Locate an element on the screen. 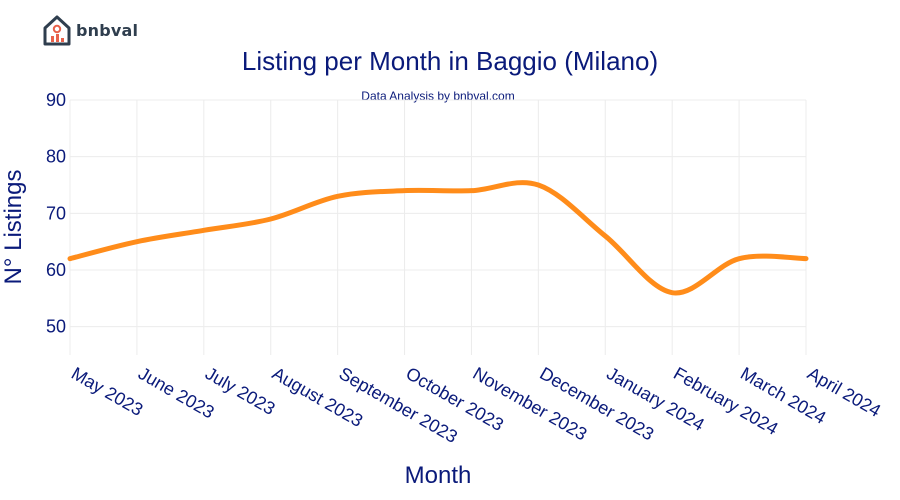 This screenshot has height=500, width=900. chart-title: Listing per Month in Baggio (Milano) is located at coordinates (450, 61).